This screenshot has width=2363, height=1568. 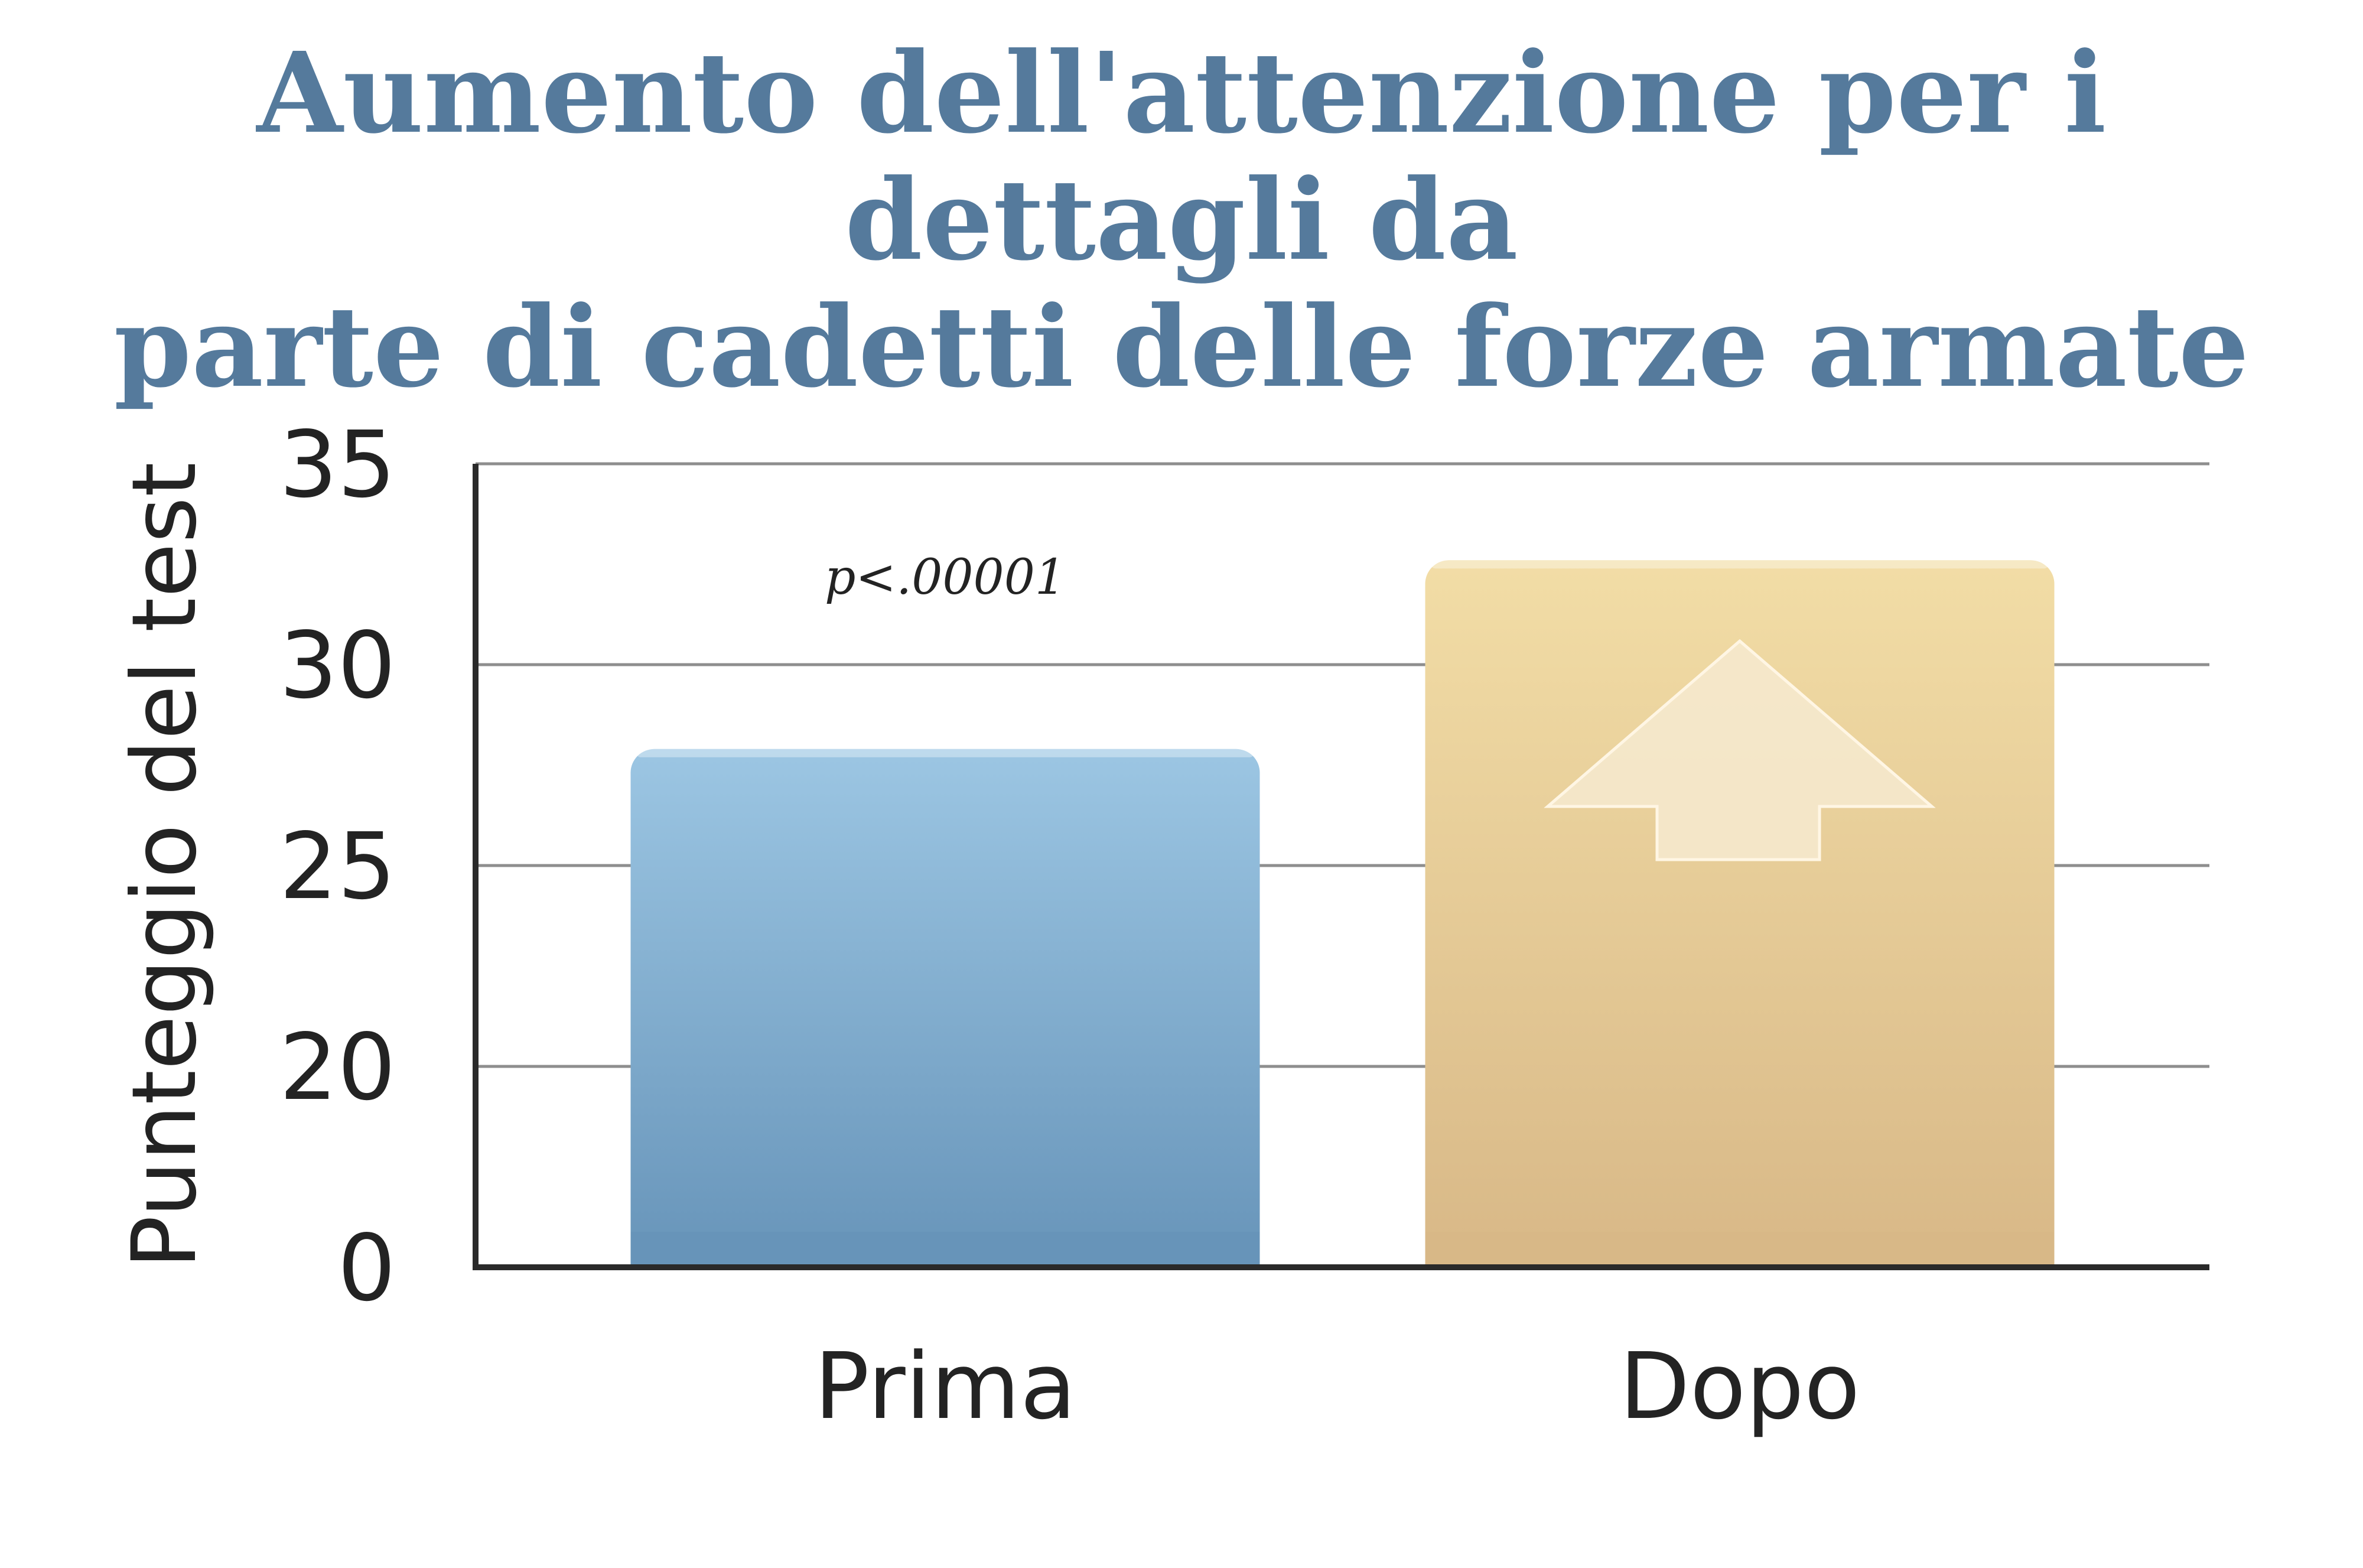 What do you see at coordinates (945, 577) in the screenshot?
I see `significance-annotation: p<.00001` at bounding box center [945, 577].